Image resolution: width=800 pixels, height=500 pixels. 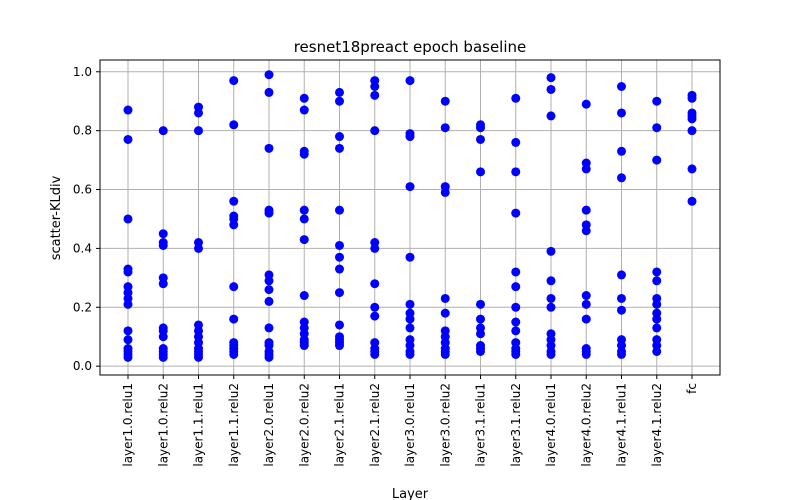 I want to click on x-tick-label: layer2.0.relu1, so click(x=269, y=425).